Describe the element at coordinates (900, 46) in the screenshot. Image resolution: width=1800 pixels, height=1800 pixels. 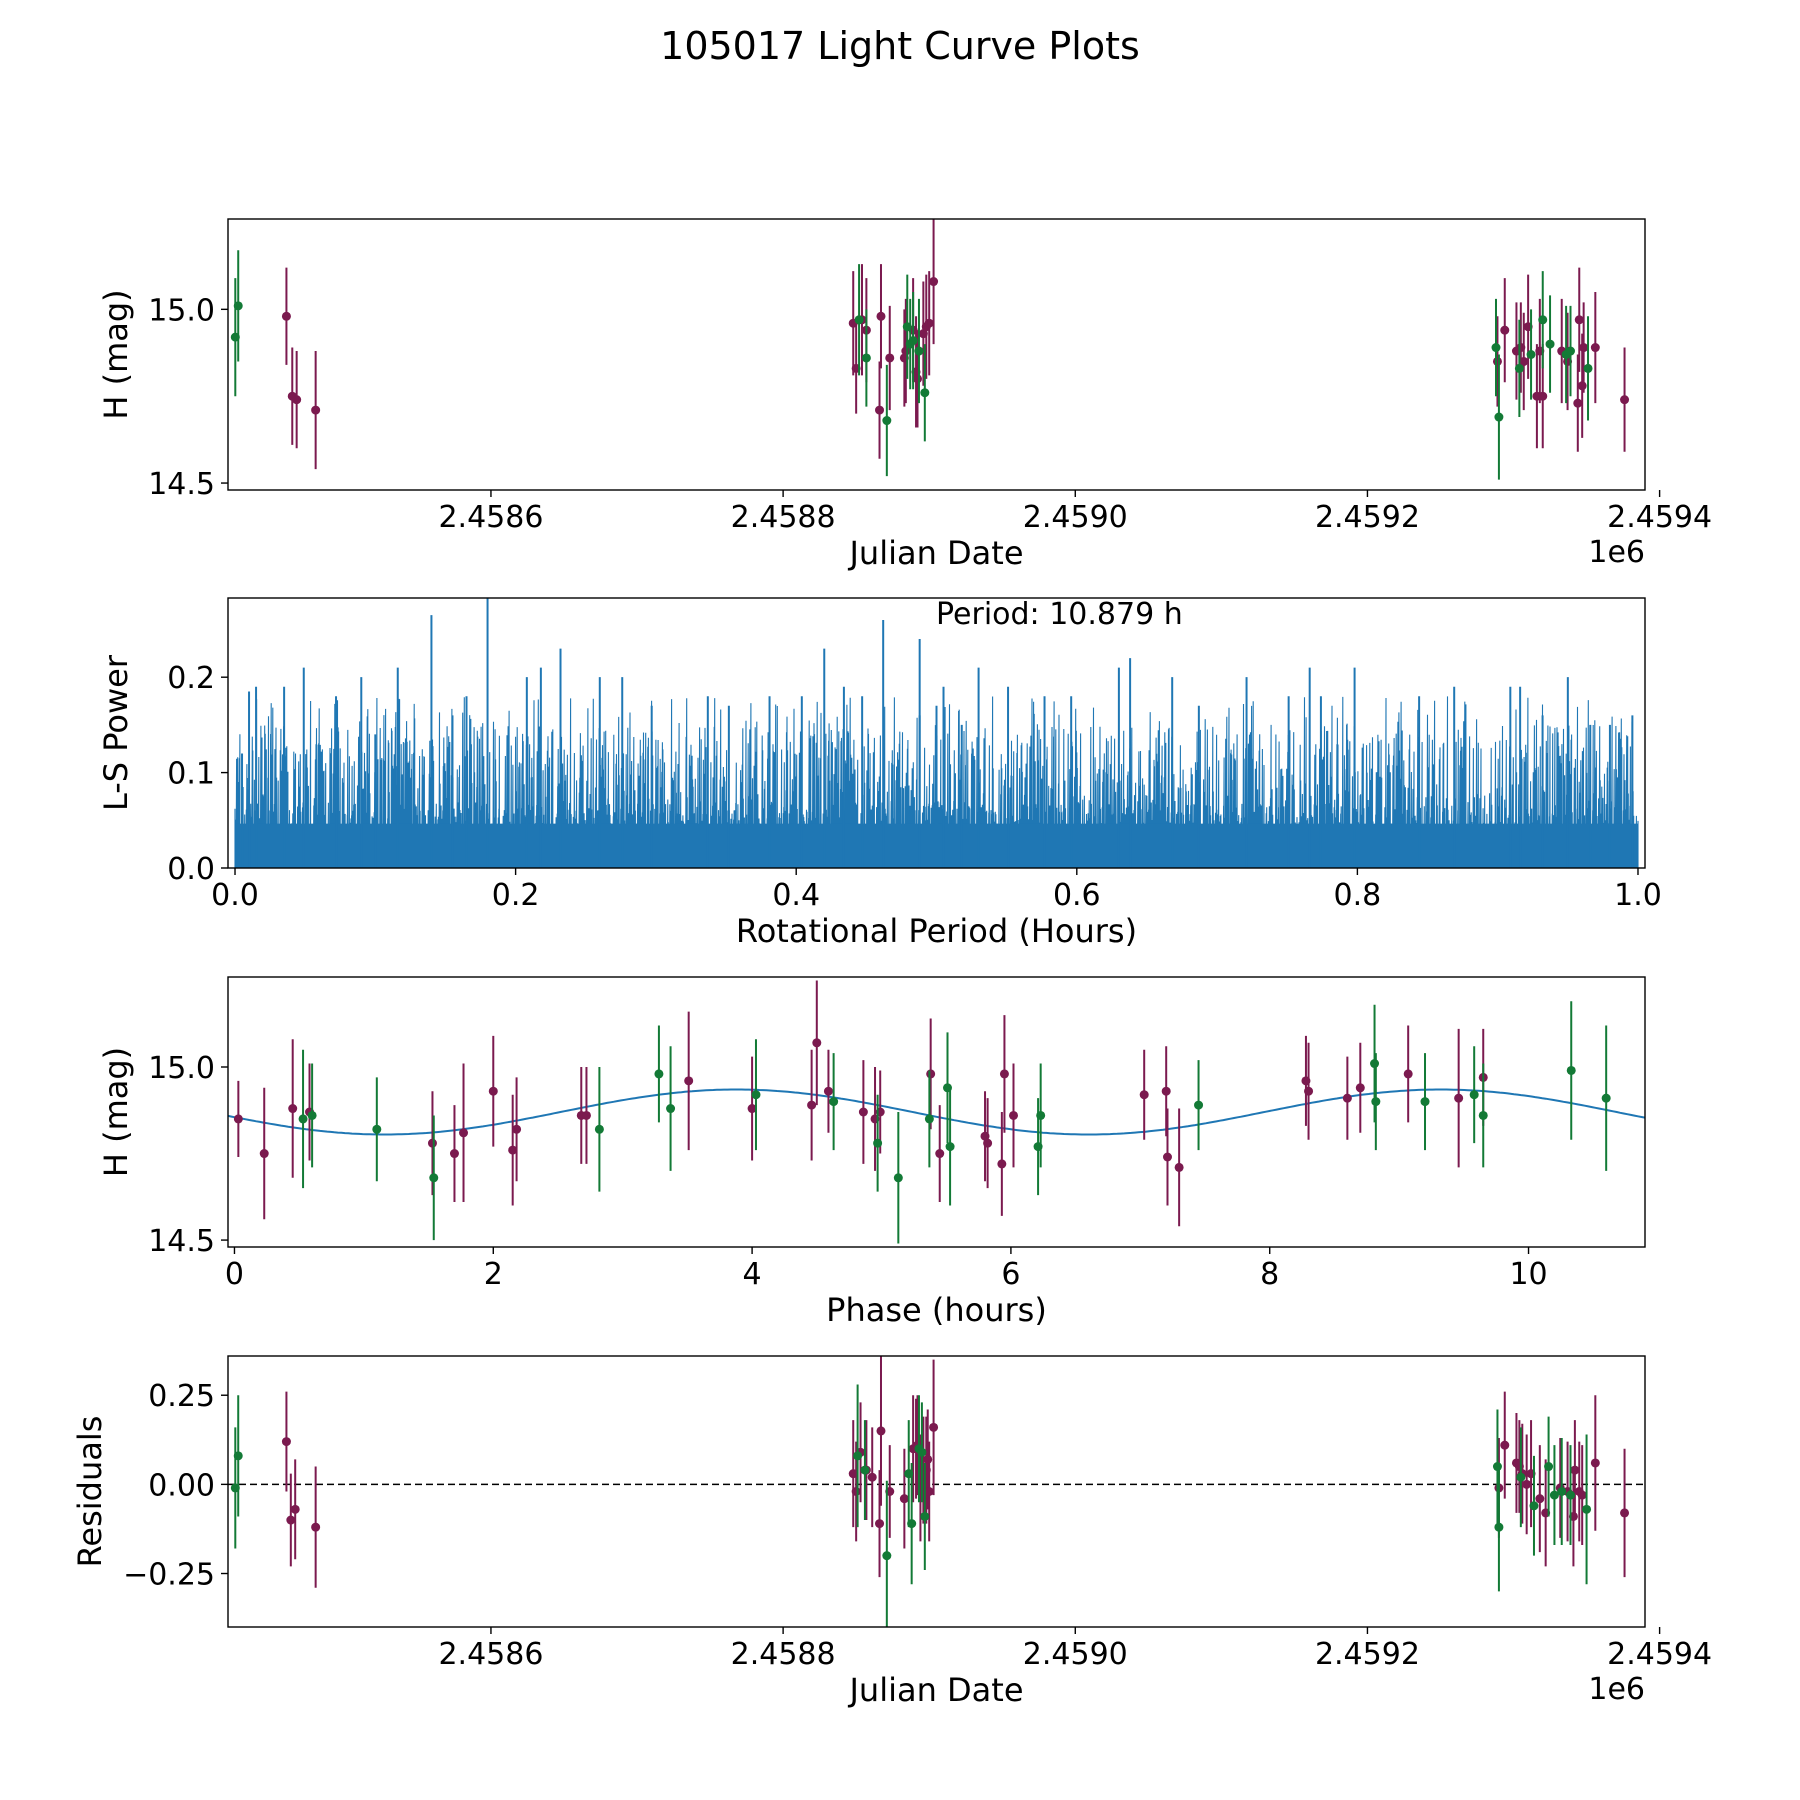
I see `figure-title: 105017 Light Curve Plots` at that location.